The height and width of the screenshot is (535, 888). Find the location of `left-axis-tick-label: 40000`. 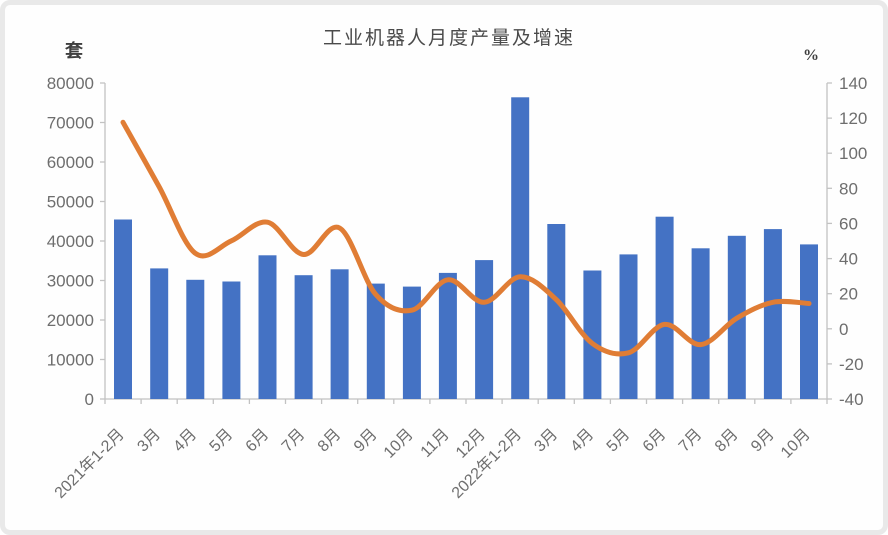

left-axis-tick-label: 40000 is located at coordinates (70, 241).